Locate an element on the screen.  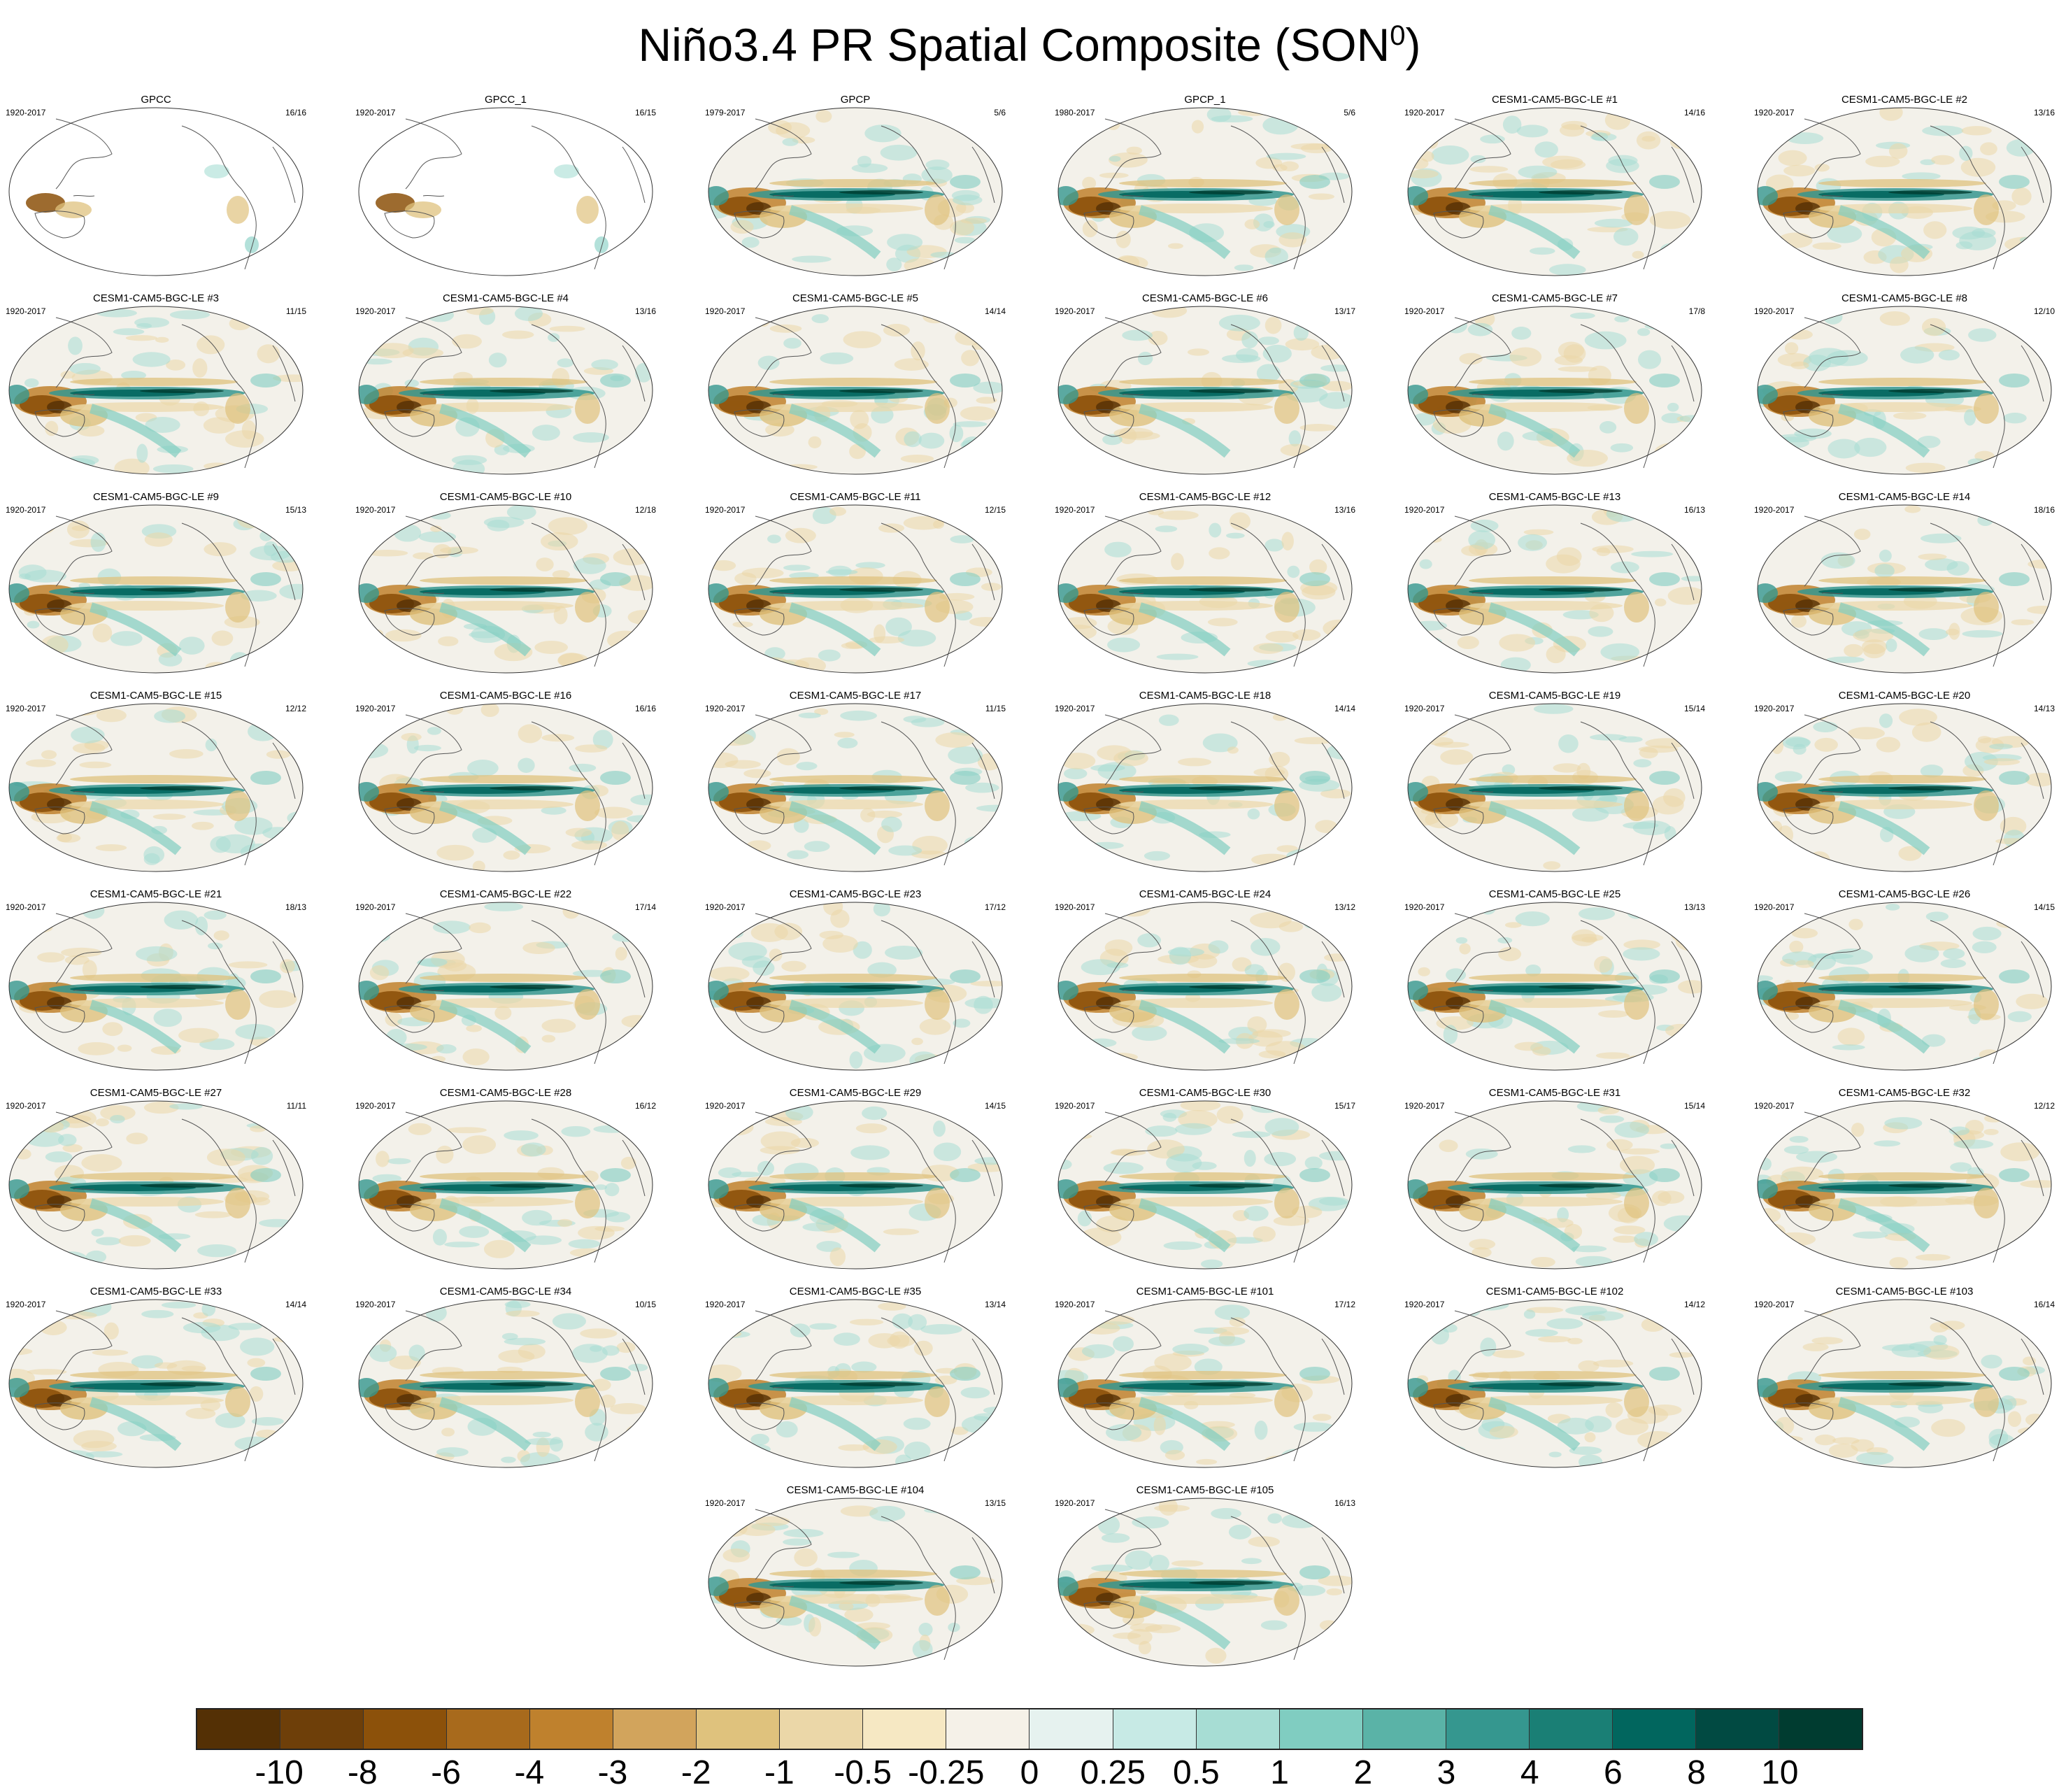
panel-count: 10/15 is located at coordinates (645, 1304).